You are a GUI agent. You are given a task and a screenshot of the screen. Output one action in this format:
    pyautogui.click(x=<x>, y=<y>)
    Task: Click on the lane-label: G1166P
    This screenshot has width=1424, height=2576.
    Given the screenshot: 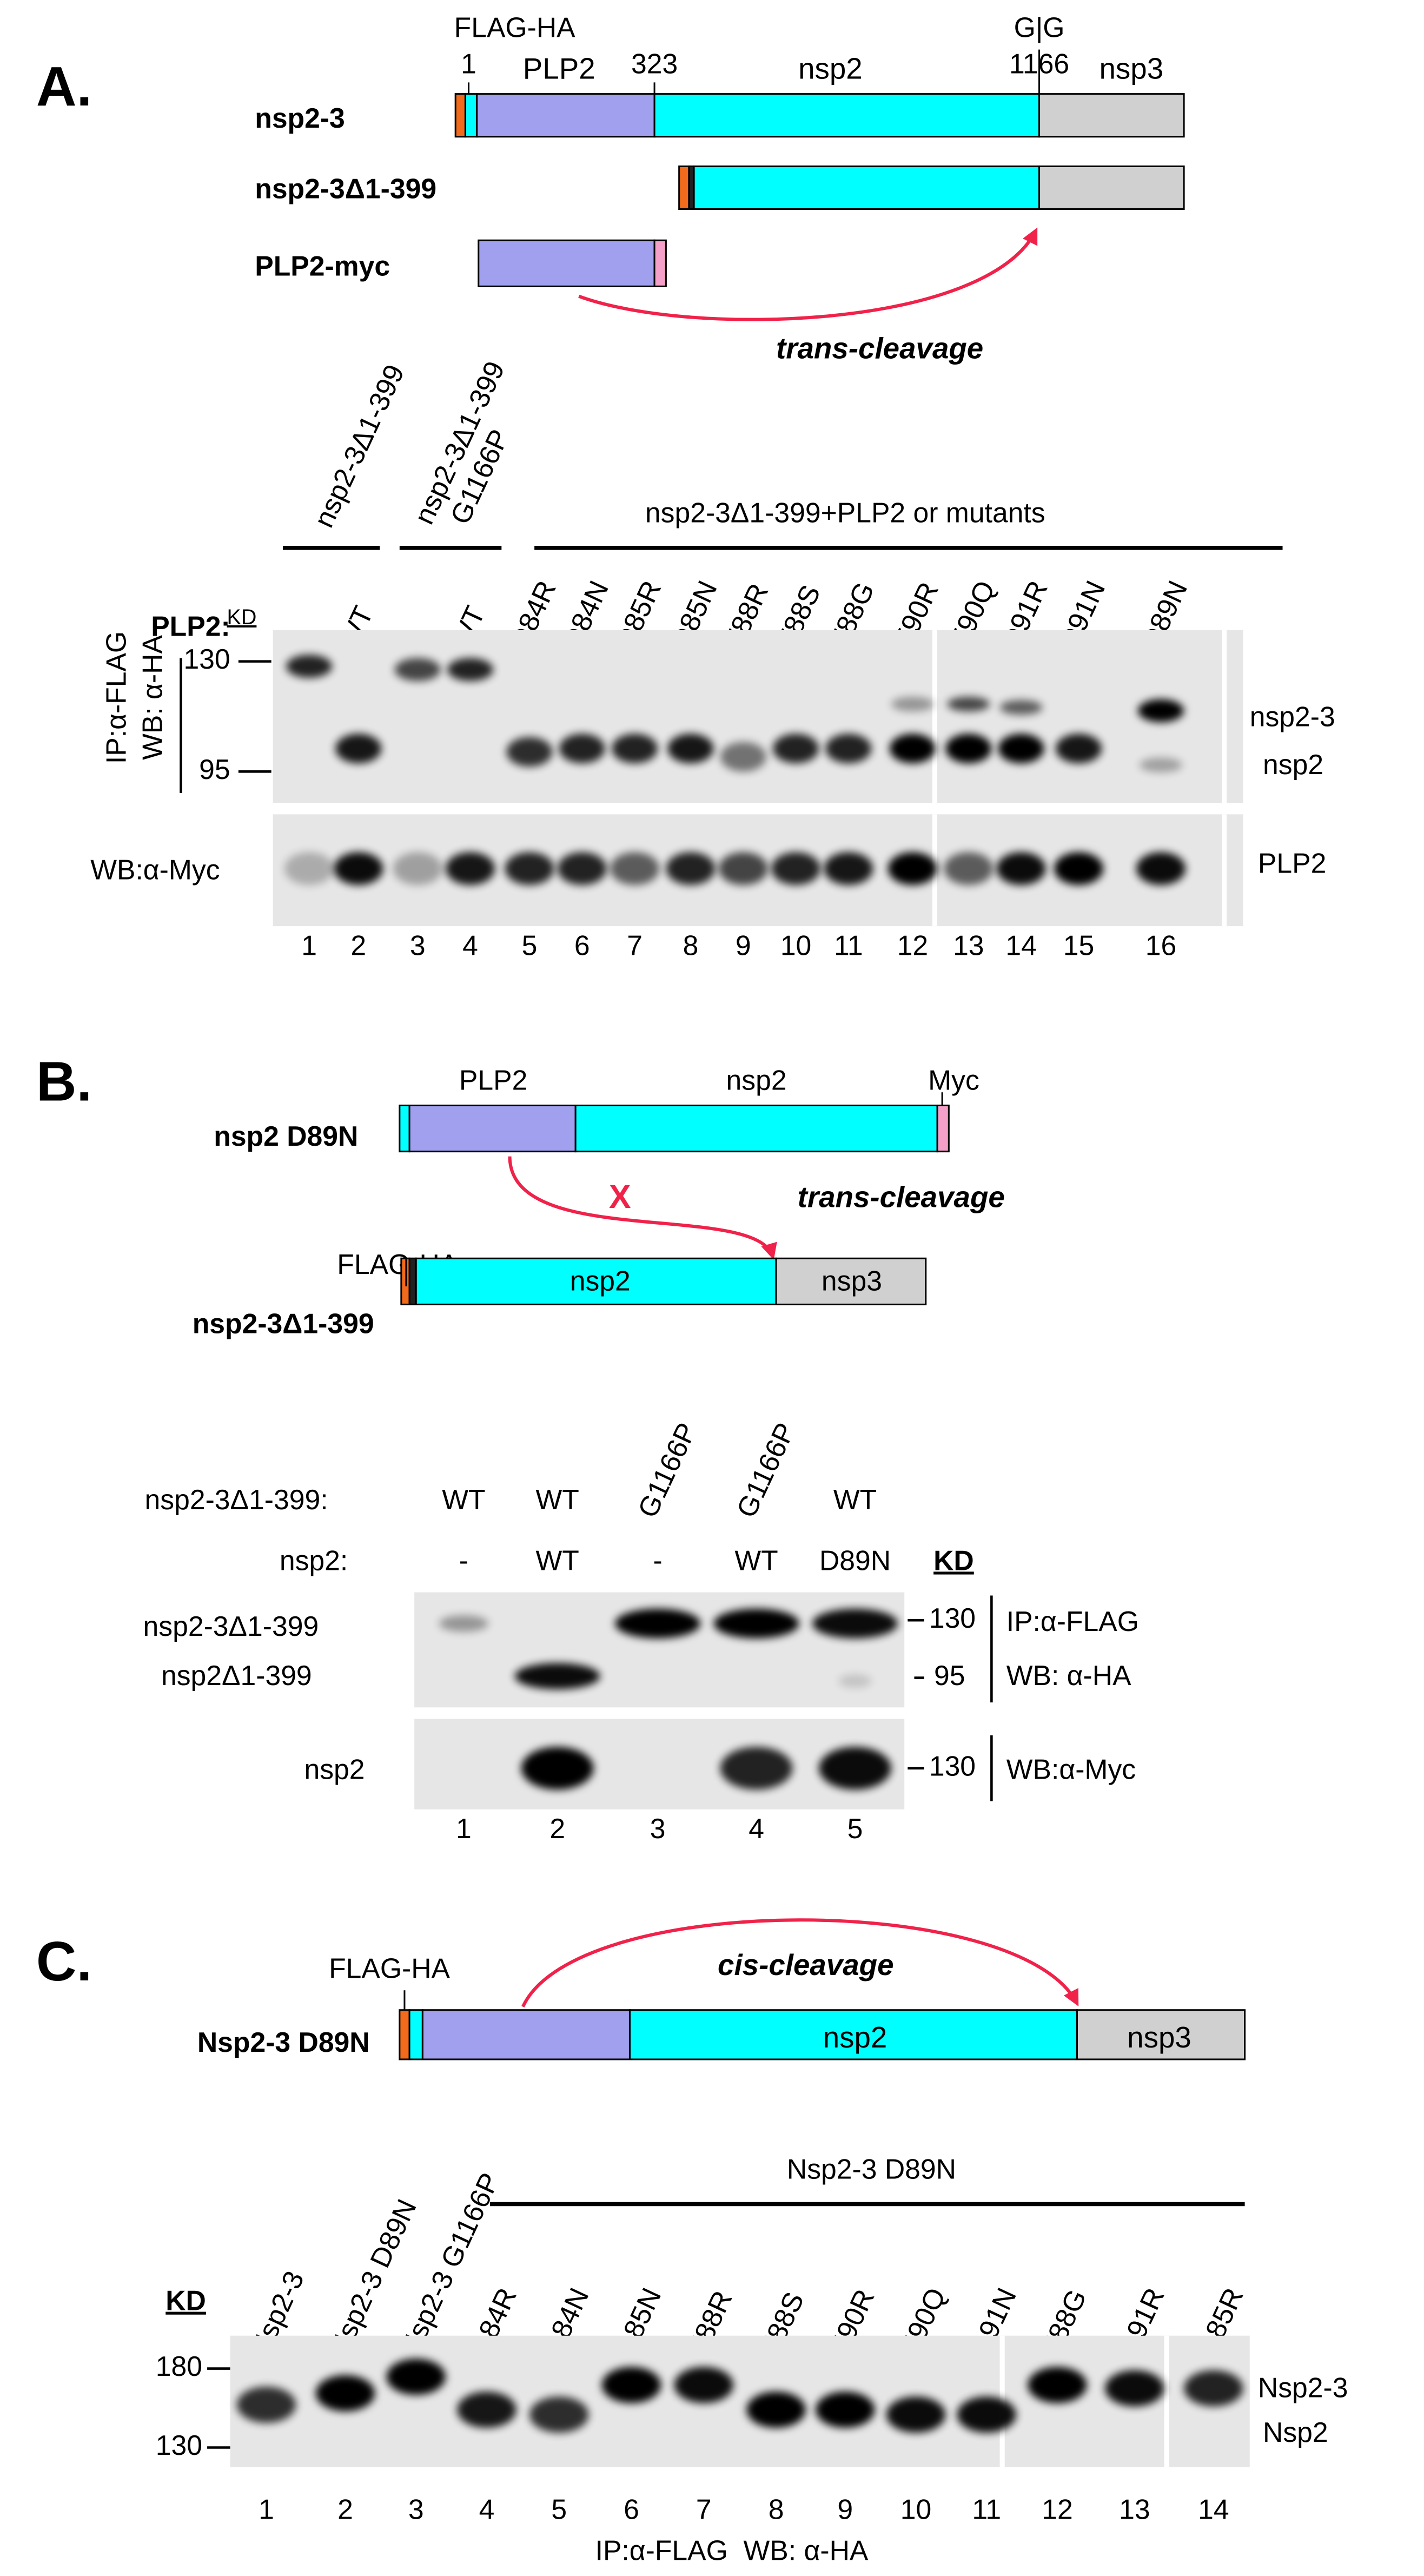 What is the action you would take?
    pyautogui.click(x=667, y=1470)
    